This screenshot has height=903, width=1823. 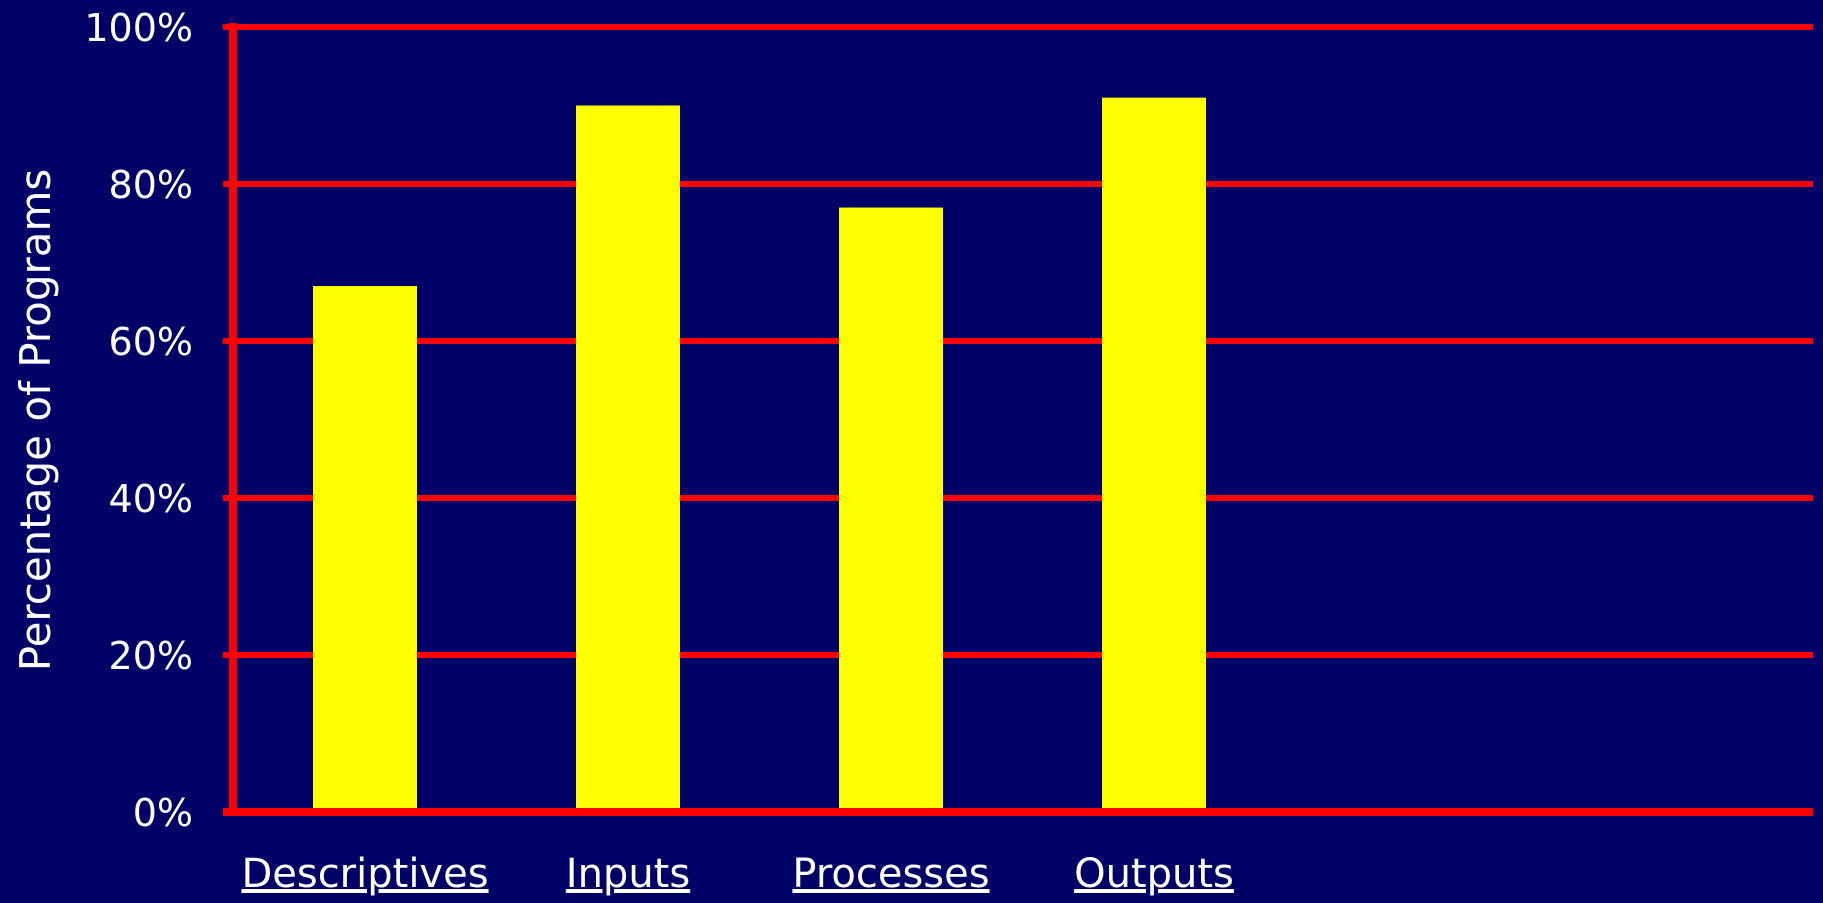 What do you see at coordinates (151, 499) in the screenshot?
I see `y-tick-label: 40%` at bounding box center [151, 499].